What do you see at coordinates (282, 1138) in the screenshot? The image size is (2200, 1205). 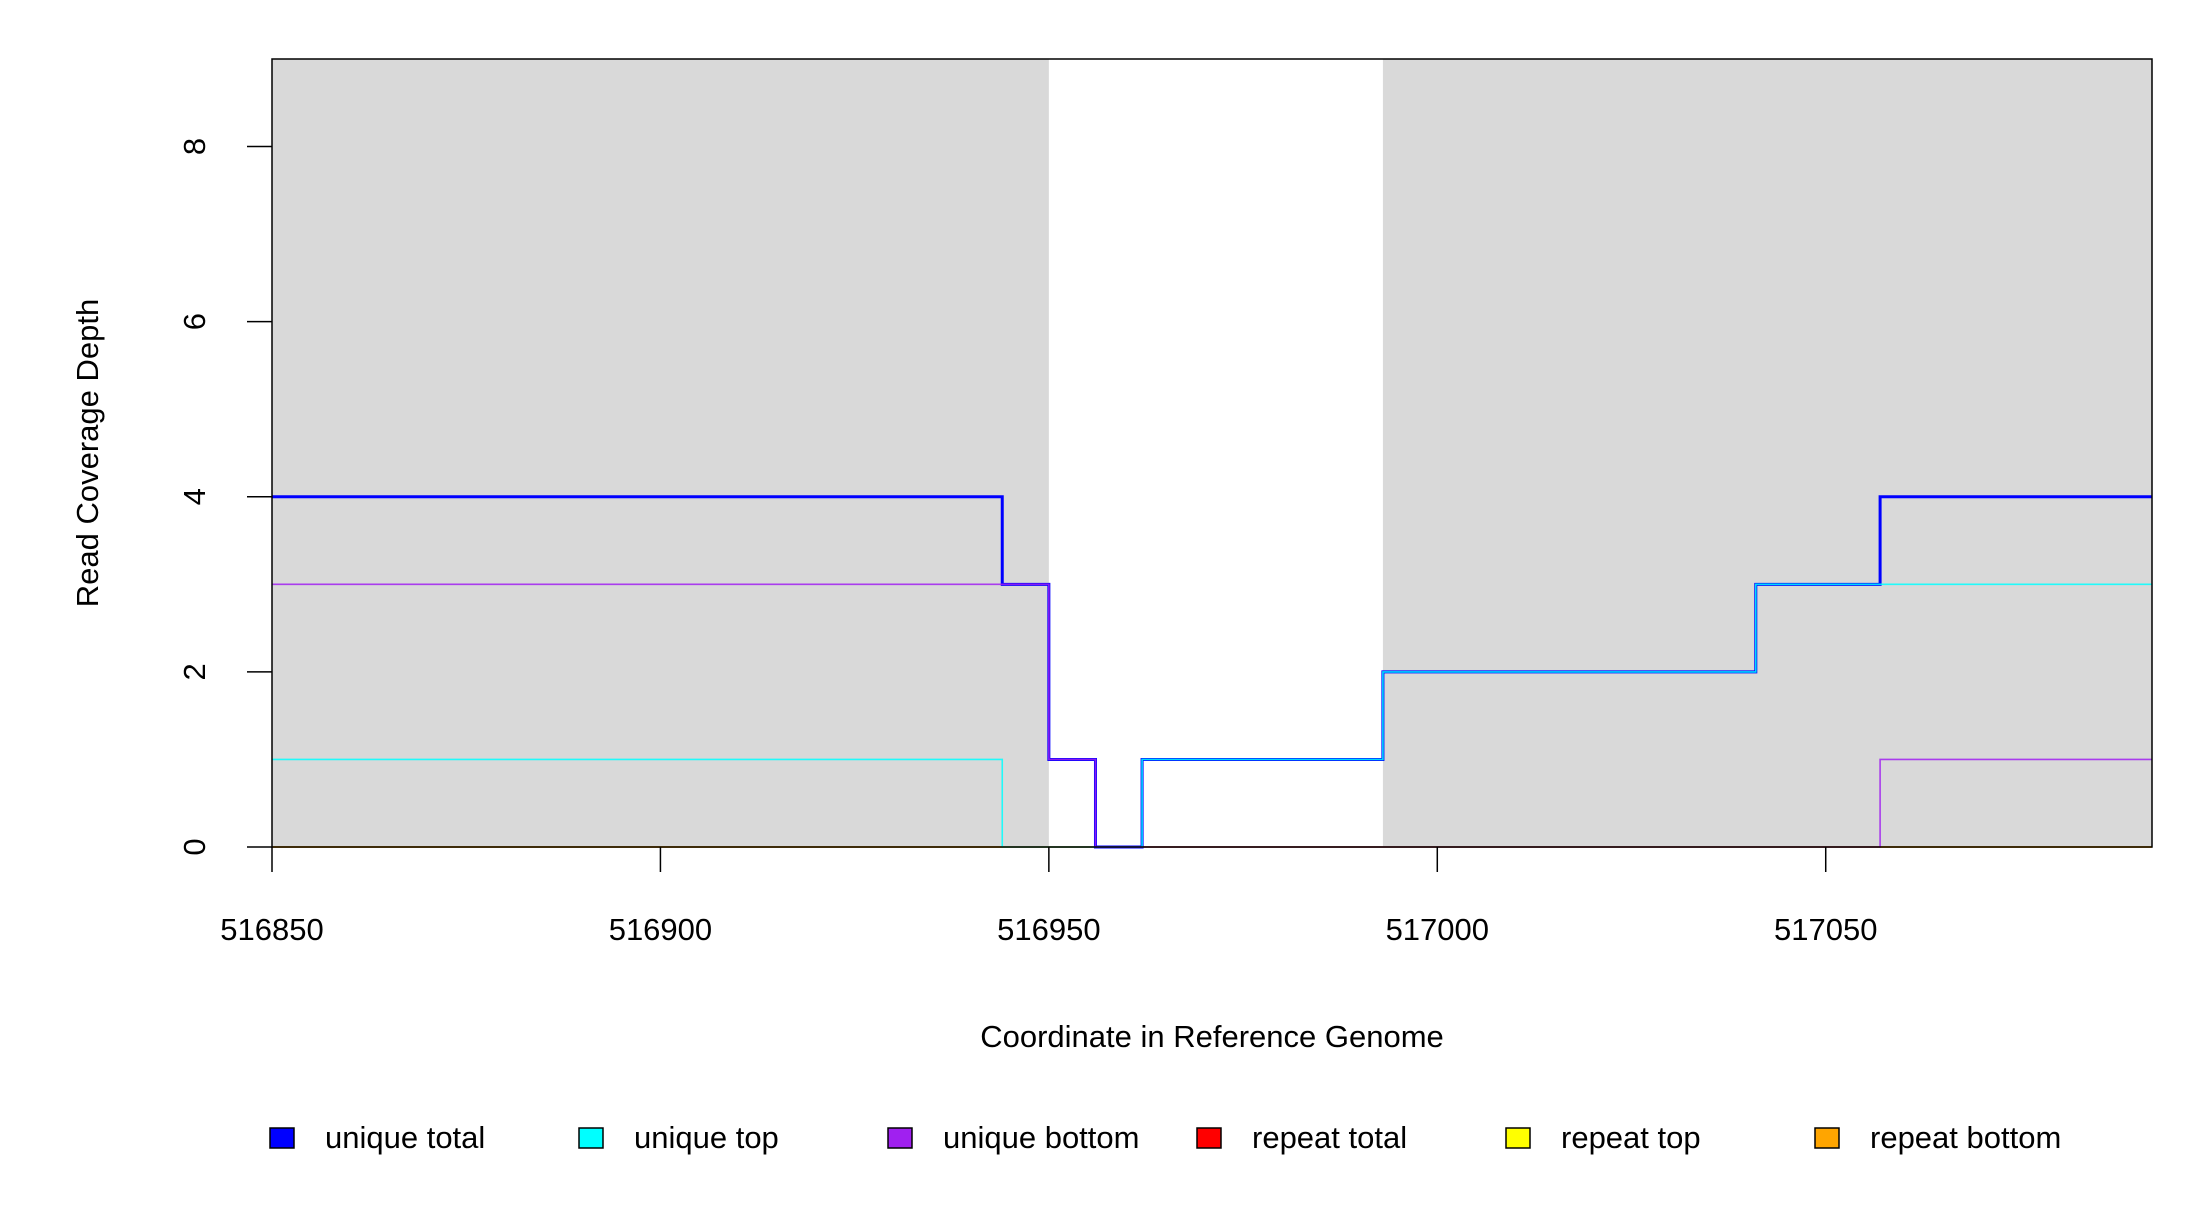 I see `legend-swatch-unique-total` at bounding box center [282, 1138].